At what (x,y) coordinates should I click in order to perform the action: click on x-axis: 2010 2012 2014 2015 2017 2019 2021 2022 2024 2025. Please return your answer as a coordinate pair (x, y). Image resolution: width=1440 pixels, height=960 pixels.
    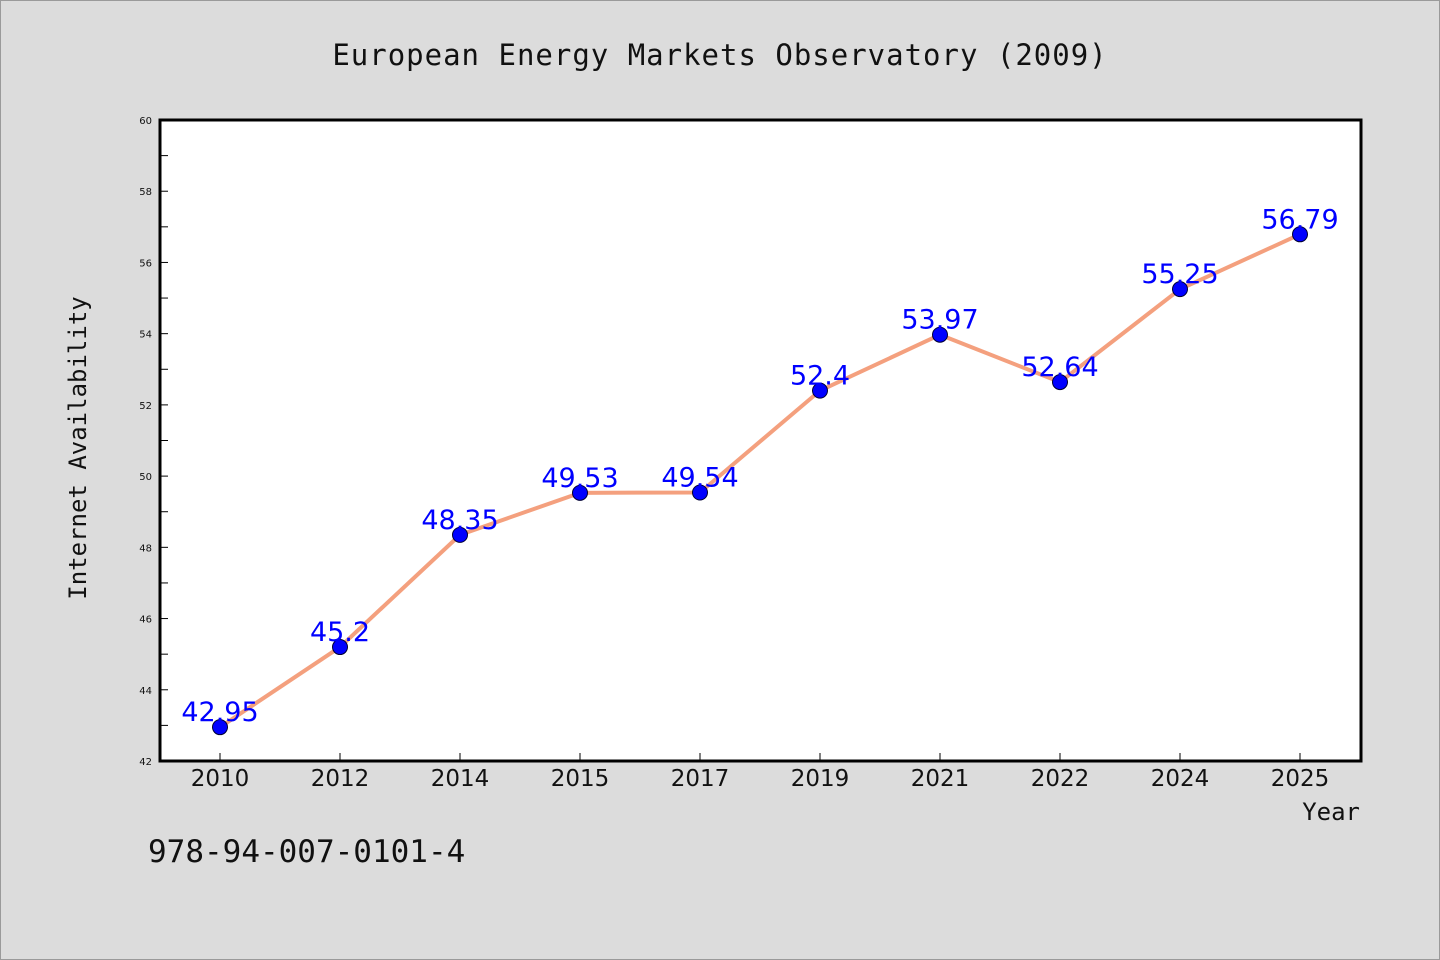
    Looking at the image, I should click on (760, 772).